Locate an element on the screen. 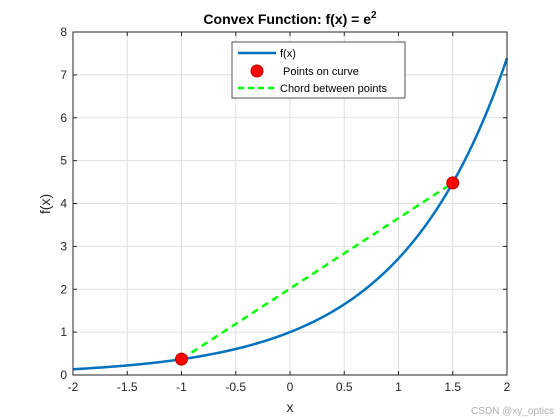 This screenshot has width=560, height=420. y-tick-label: 6 is located at coordinates (63, 118).